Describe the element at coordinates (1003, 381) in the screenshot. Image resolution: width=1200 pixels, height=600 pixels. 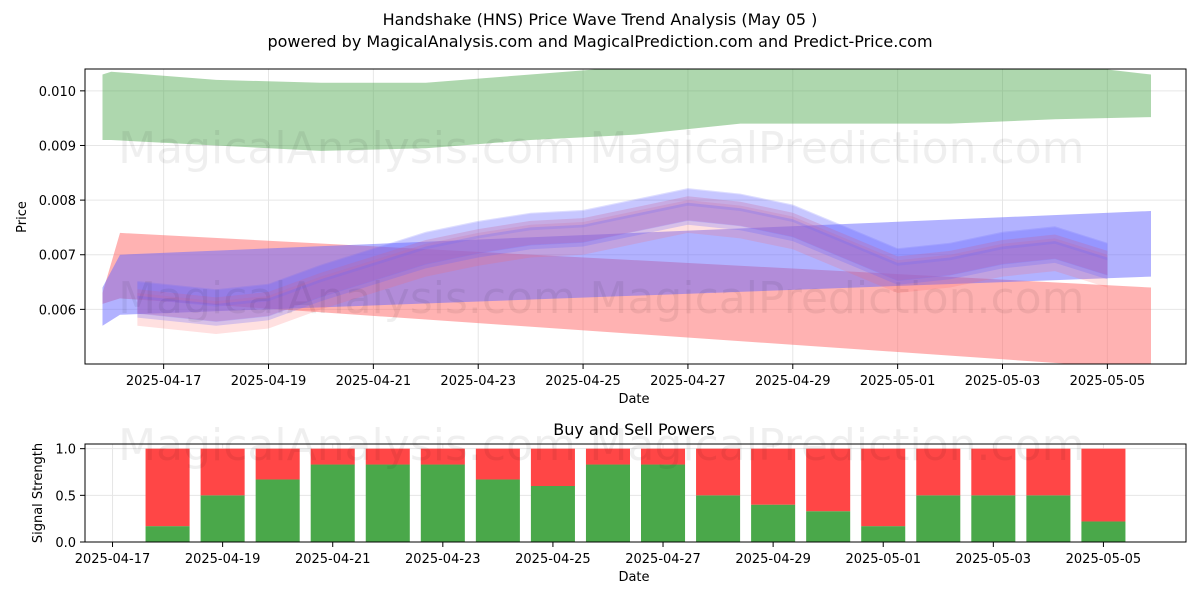
I see `price-x-tick-label: 2025-05-03` at that location.